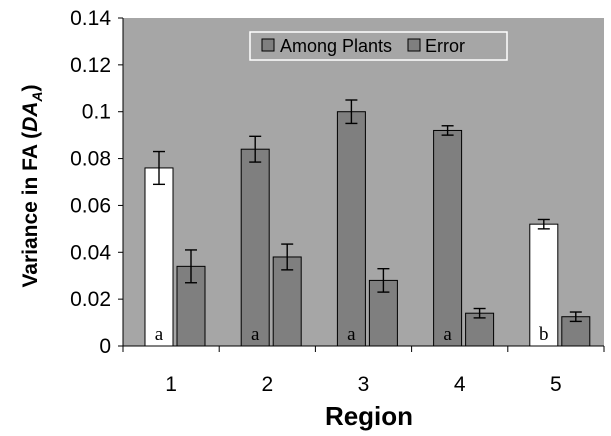 The width and height of the screenshot is (611, 436). Describe the element at coordinates (268, 45) in the screenshot. I see `legend-swatch-among-plants` at that location.